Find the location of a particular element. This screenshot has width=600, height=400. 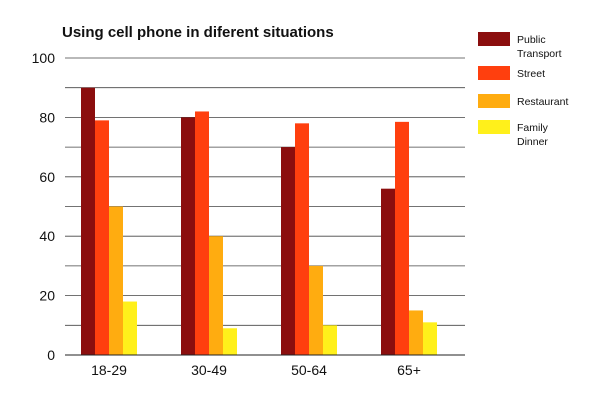

bar-30-49-restaurant is located at coordinates (216, 295).